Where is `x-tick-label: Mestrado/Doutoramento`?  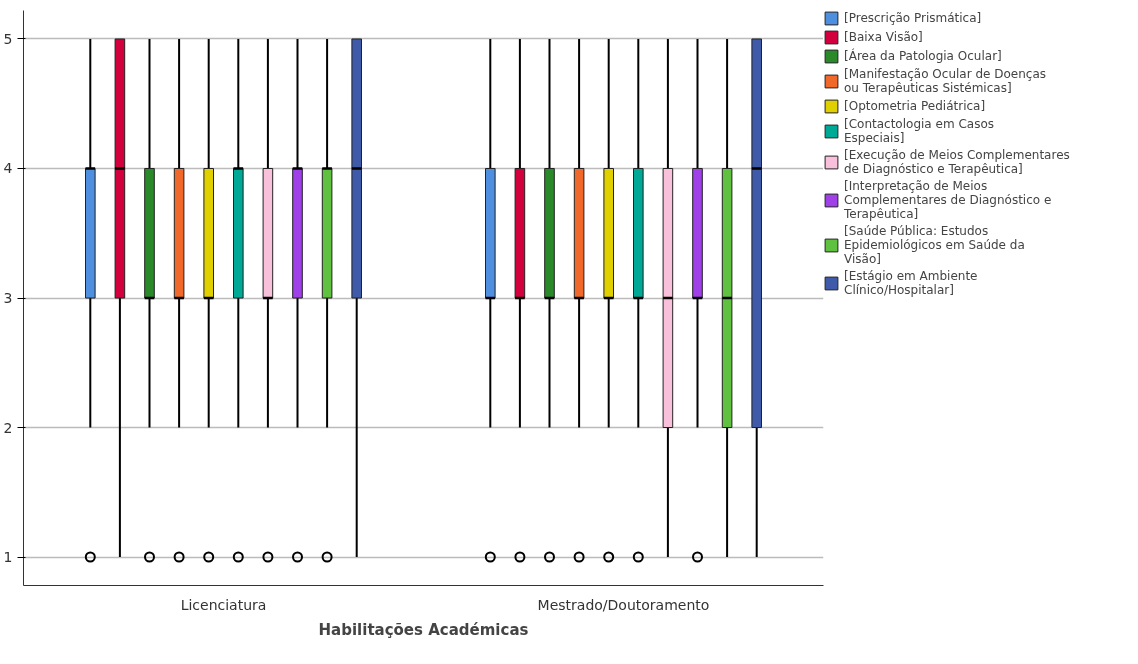
x-tick-label: Mestrado/Doutoramento is located at coordinates (623, 604).